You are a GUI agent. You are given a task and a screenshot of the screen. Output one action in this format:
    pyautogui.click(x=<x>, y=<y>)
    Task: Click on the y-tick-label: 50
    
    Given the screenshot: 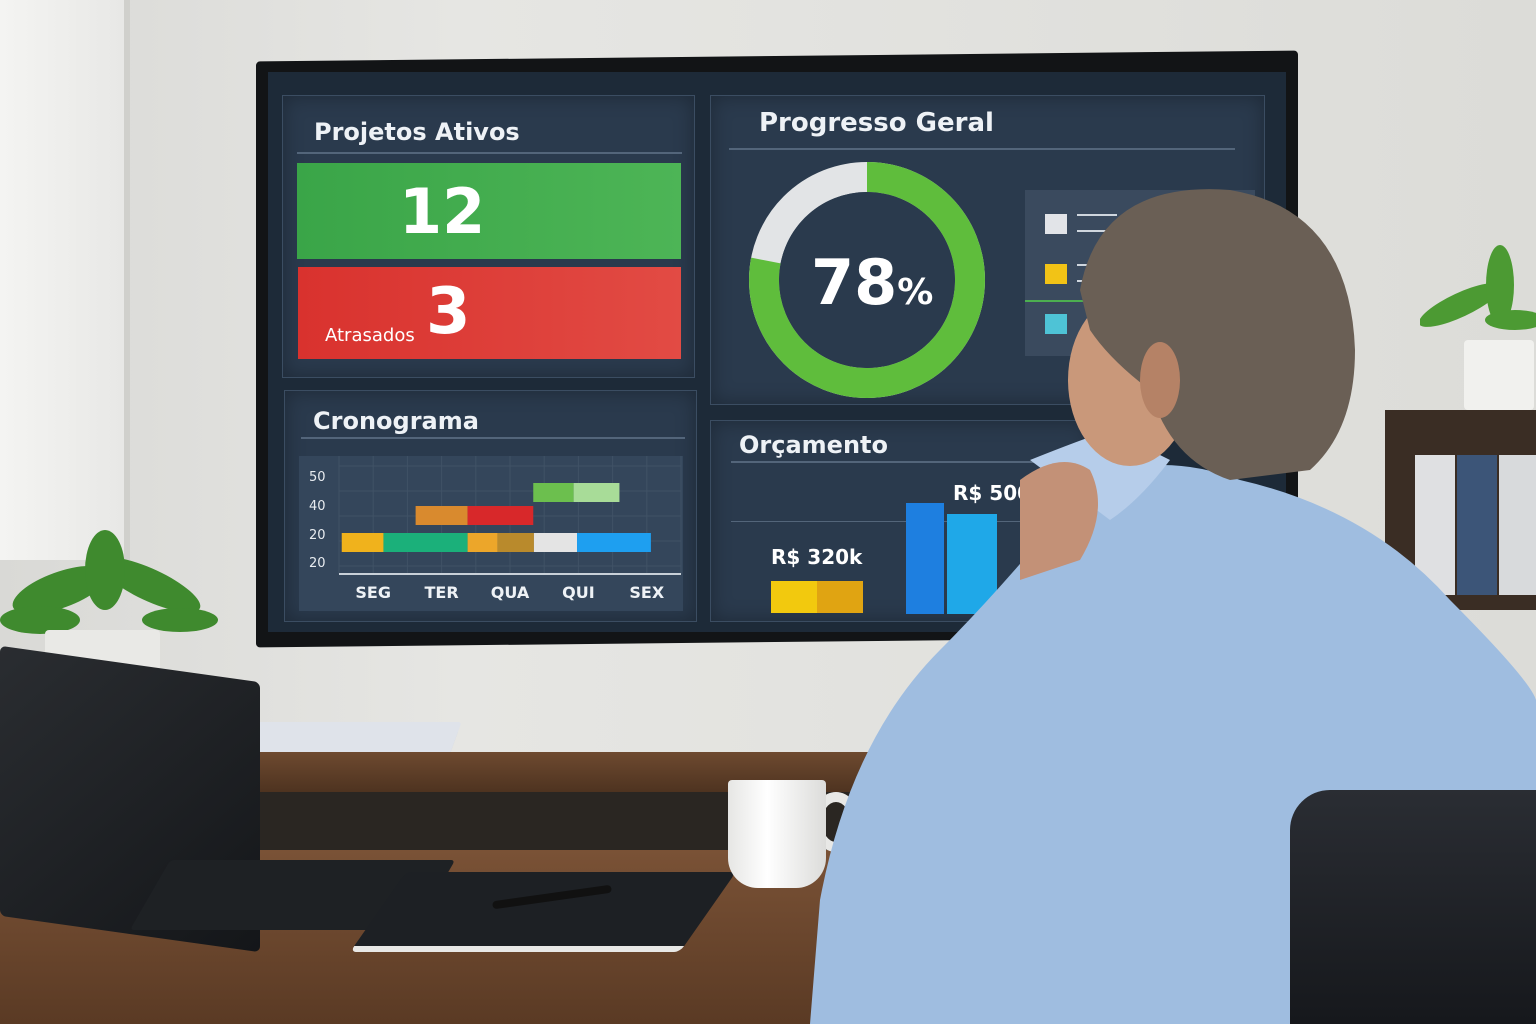 What is the action you would take?
    pyautogui.click(x=317, y=477)
    